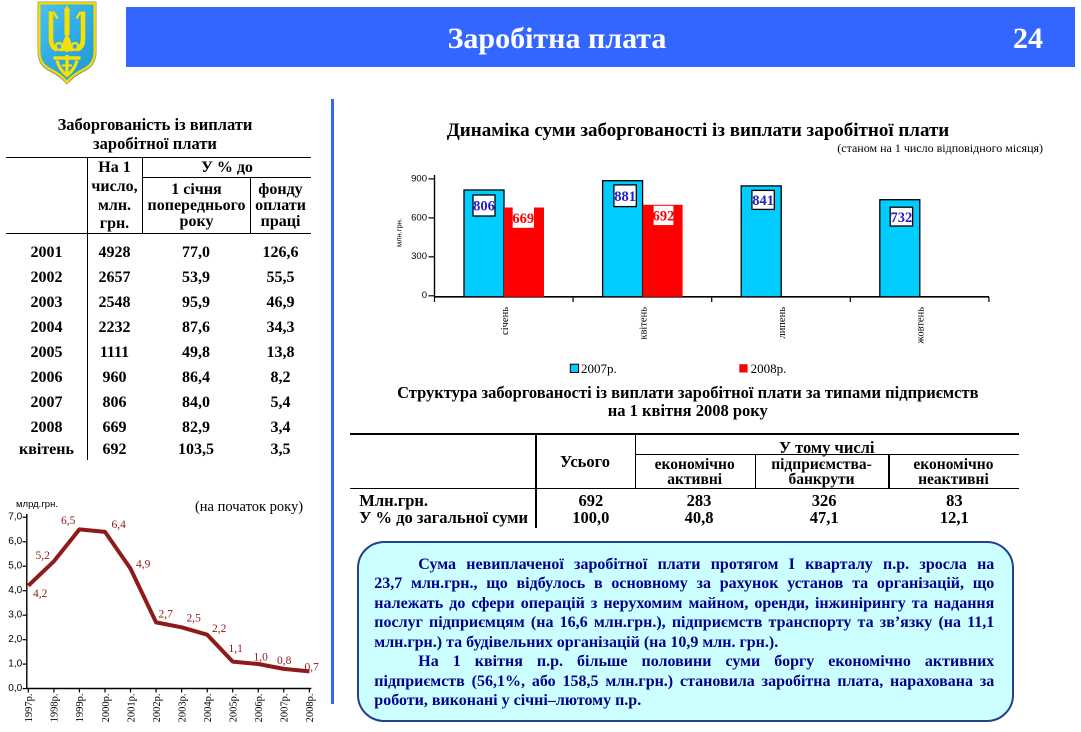 The image size is (1081, 732). What do you see at coordinates (236, 649) in the screenshot?
I see `svg-text: 1,1` at bounding box center [236, 649].